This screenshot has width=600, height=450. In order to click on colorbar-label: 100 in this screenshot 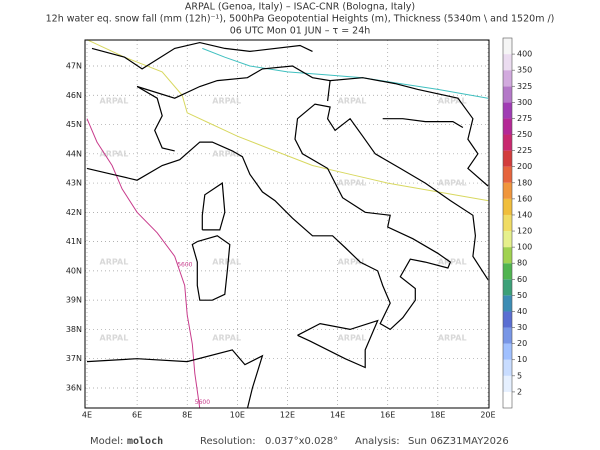, I will do `click(524, 247)`.